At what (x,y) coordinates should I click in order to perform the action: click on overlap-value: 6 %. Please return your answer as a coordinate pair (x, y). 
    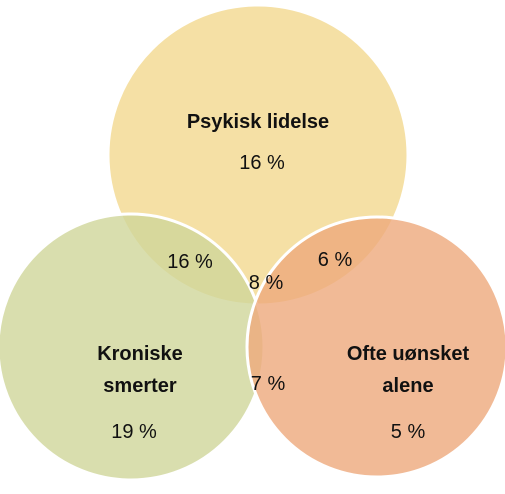
    Looking at the image, I should click on (335, 260).